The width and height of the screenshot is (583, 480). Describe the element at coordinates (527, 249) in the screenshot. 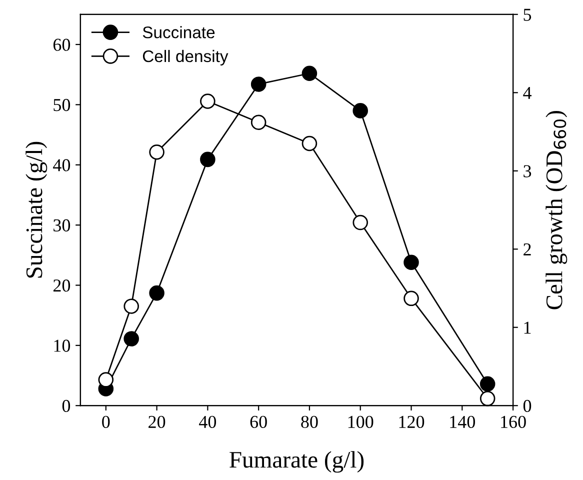

I see `y2-tick-label: 2` at that location.